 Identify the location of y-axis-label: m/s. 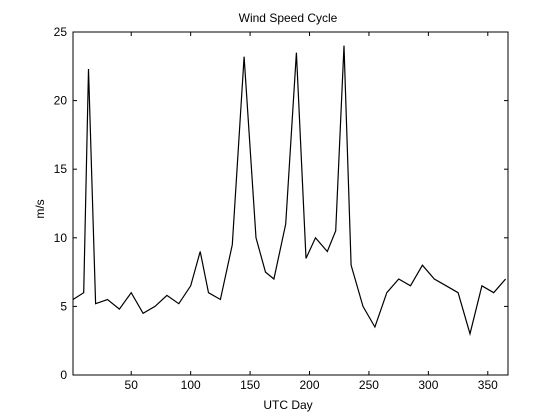
(40, 208).